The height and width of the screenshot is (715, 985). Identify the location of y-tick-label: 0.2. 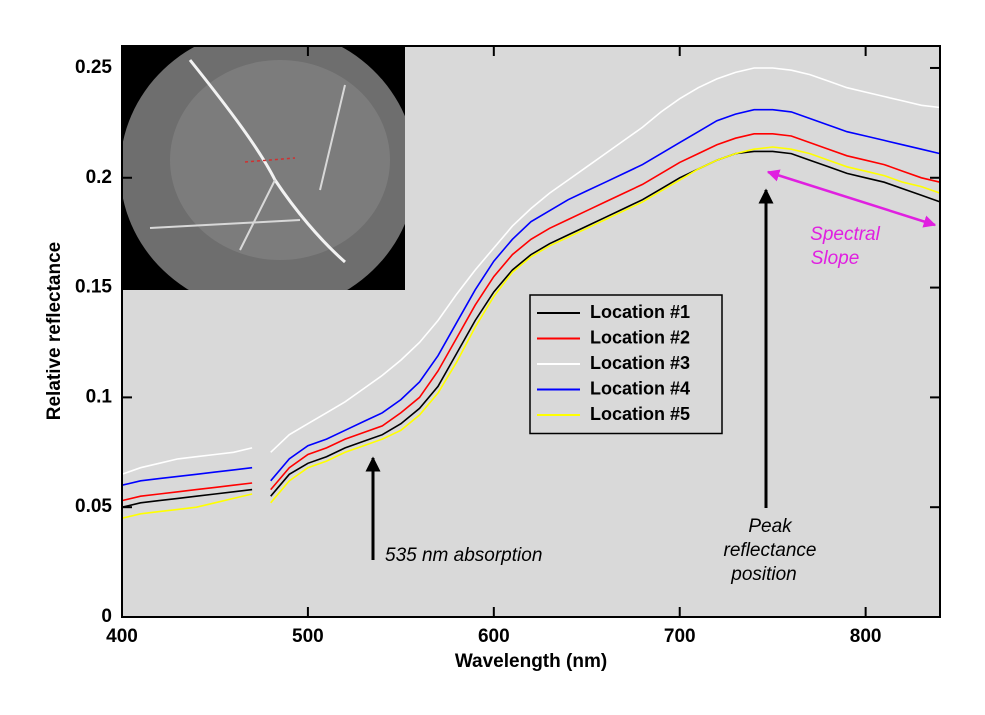
(99, 177).